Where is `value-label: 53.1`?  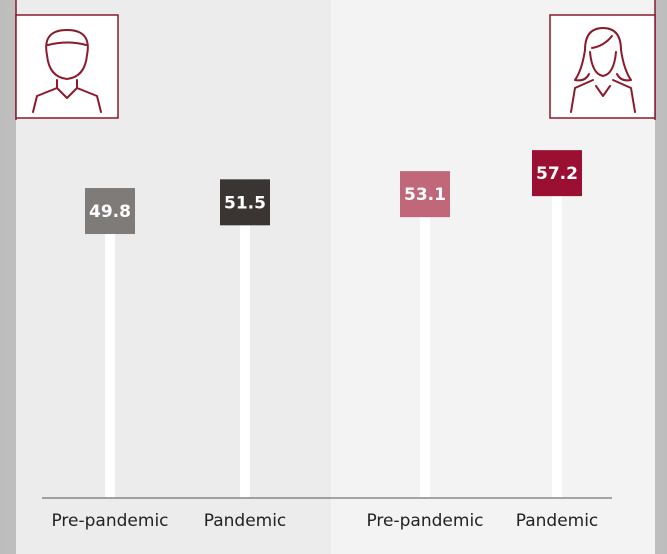
value-label: 53.1 is located at coordinates (425, 195).